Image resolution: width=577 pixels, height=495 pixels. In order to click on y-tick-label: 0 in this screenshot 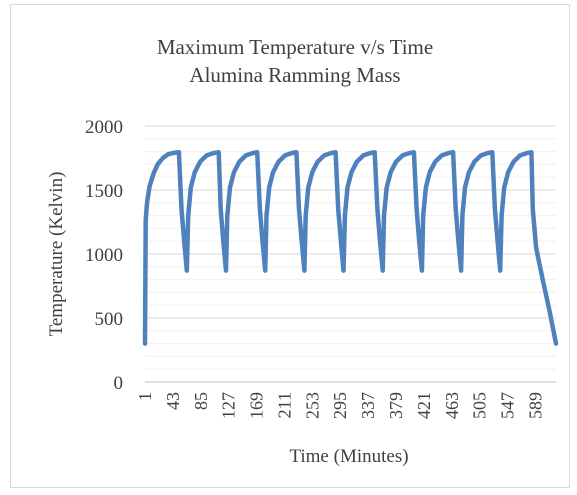, I will do `click(119, 383)`.